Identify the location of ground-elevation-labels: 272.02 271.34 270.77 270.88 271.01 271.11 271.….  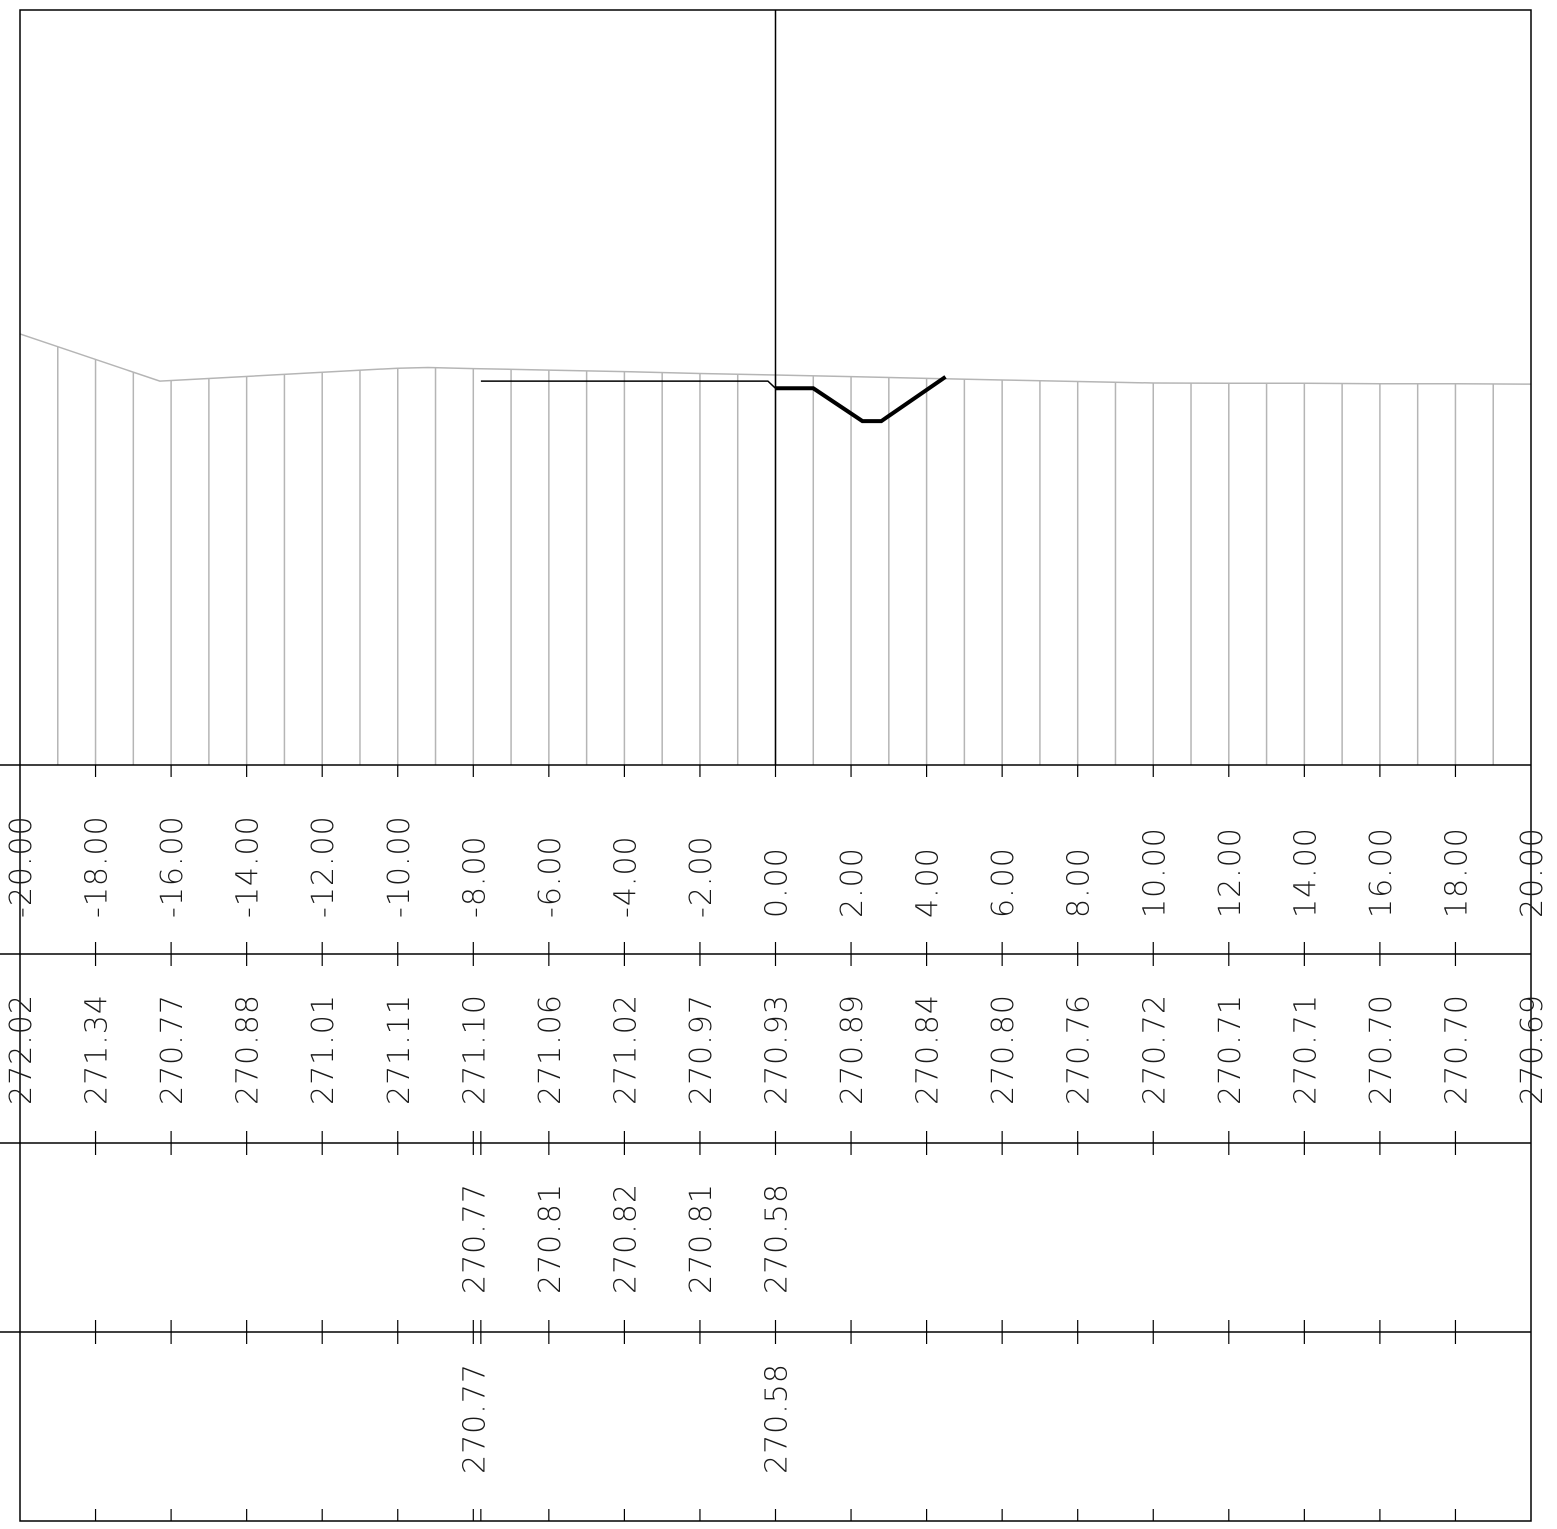
(777, 1049).